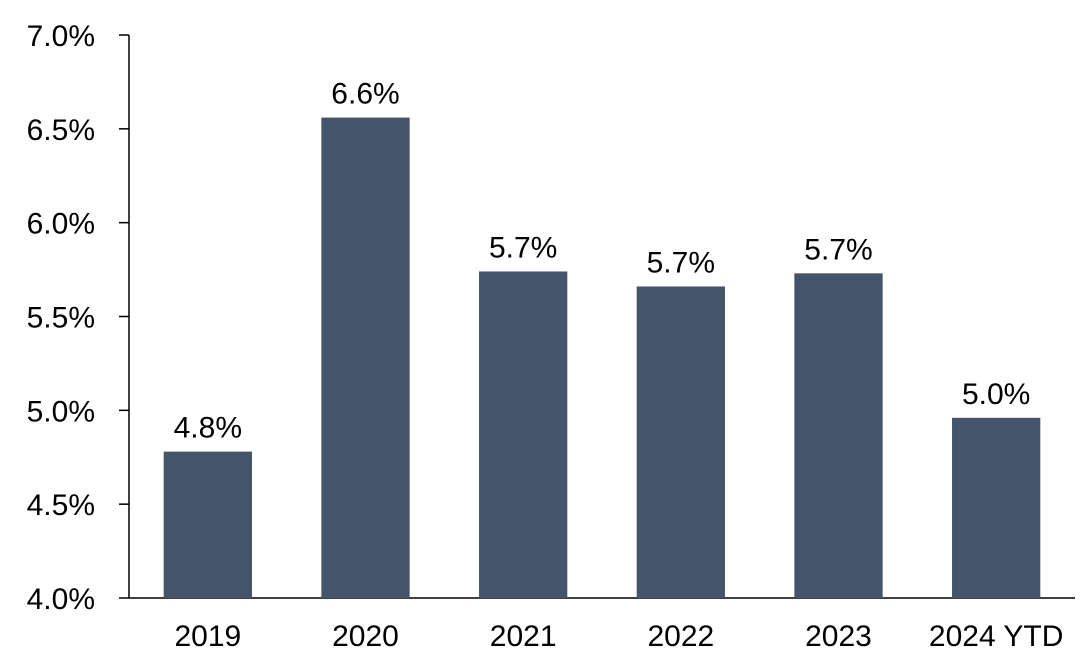 The height and width of the screenshot is (659, 1084). I want to click on bar-2022, so click(680, 442).